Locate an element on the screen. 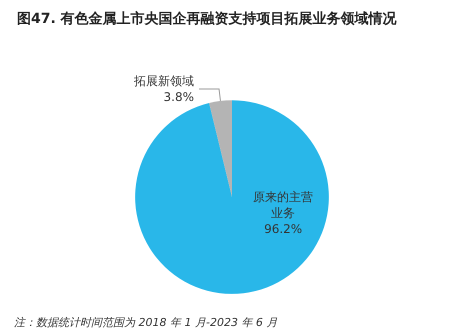  slice-label: 拓展新领域 is located at coordinates (163, 81).